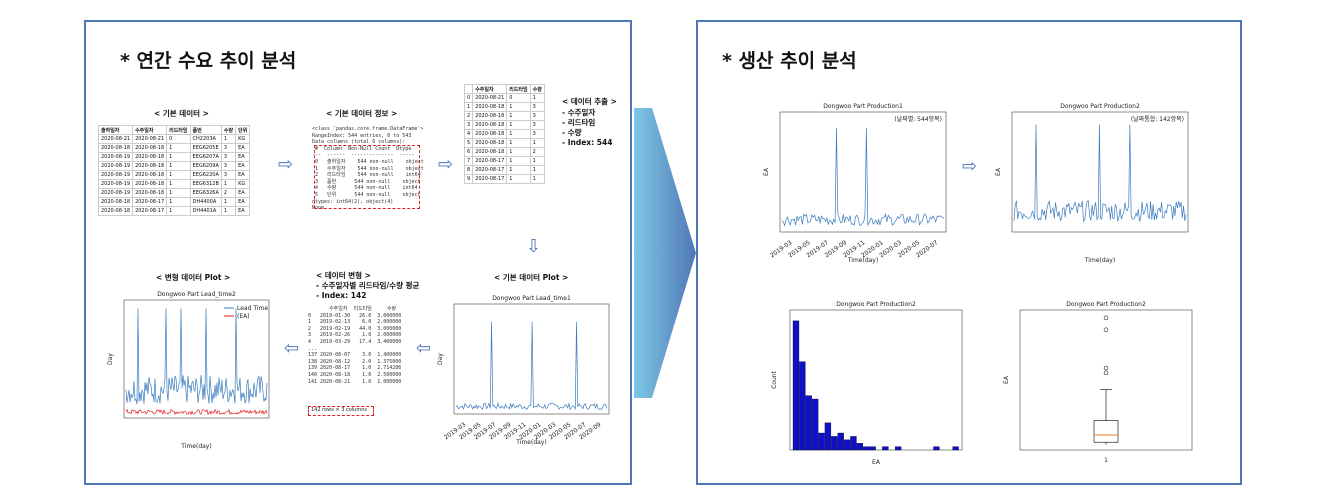 The width and height of the screenshot is (1318, 503). I want to click on table-row: 2020-08-19 2020-08-18 1 EEG6209A 3 EA, so click(174, 166).